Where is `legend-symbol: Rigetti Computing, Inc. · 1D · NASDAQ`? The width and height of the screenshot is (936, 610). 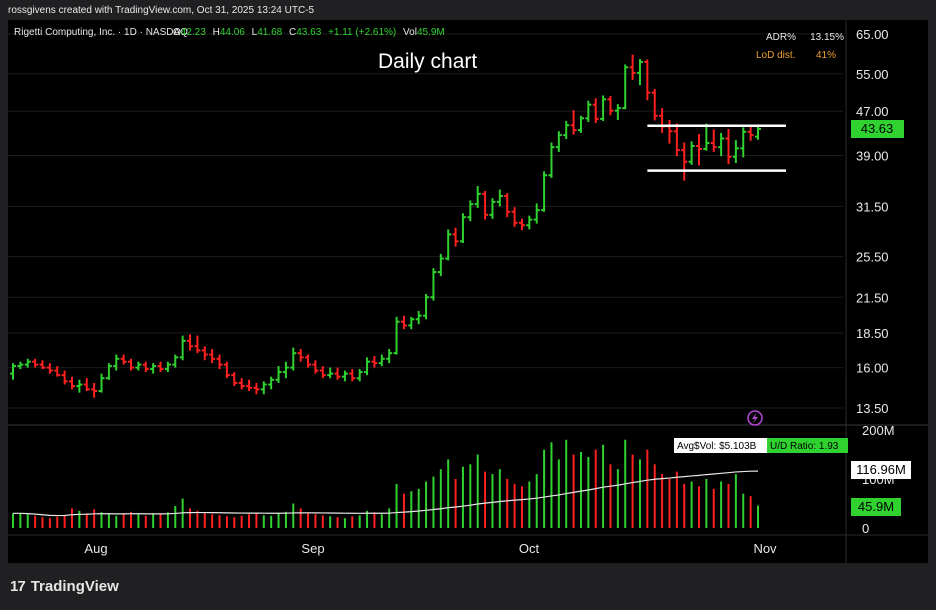 legend-symbol: Rigetti Computing, Inc. · 1D · NASDAQ is located at coordinates (101, 32).